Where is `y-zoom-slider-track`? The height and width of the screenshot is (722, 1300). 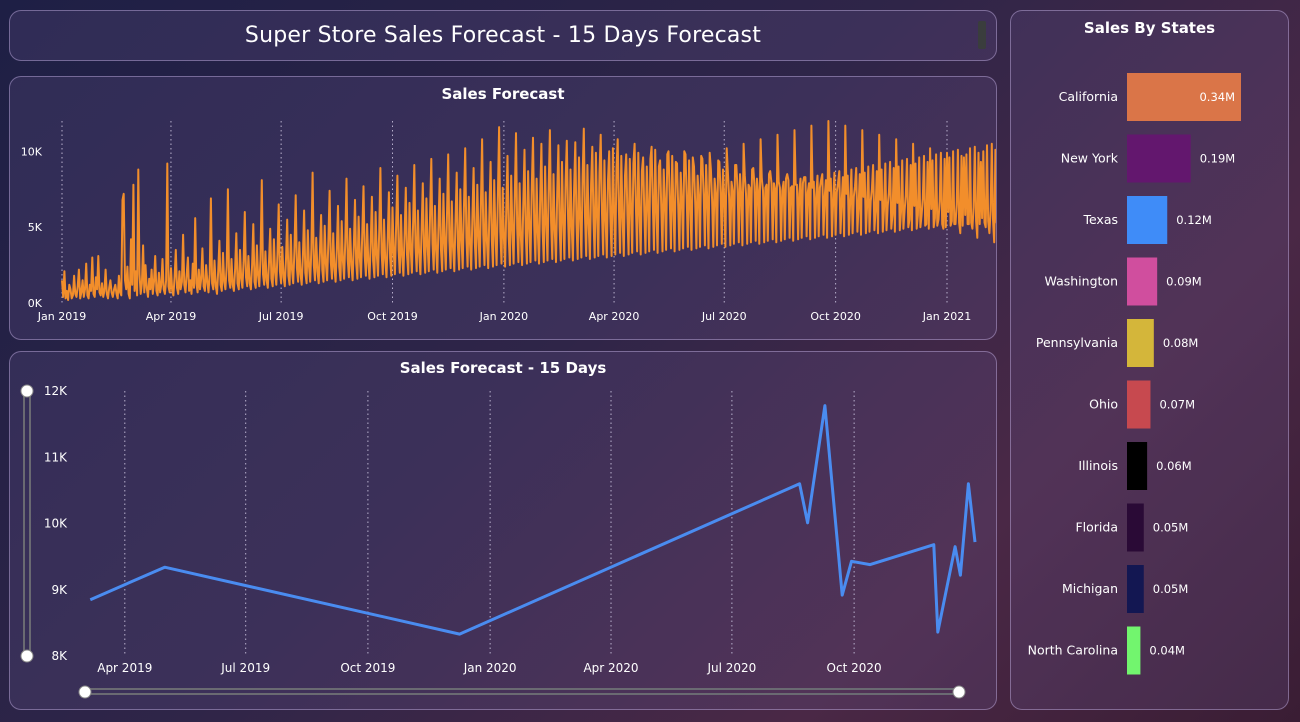
y-zoom-slider-track is located at coordinates (27, 523).